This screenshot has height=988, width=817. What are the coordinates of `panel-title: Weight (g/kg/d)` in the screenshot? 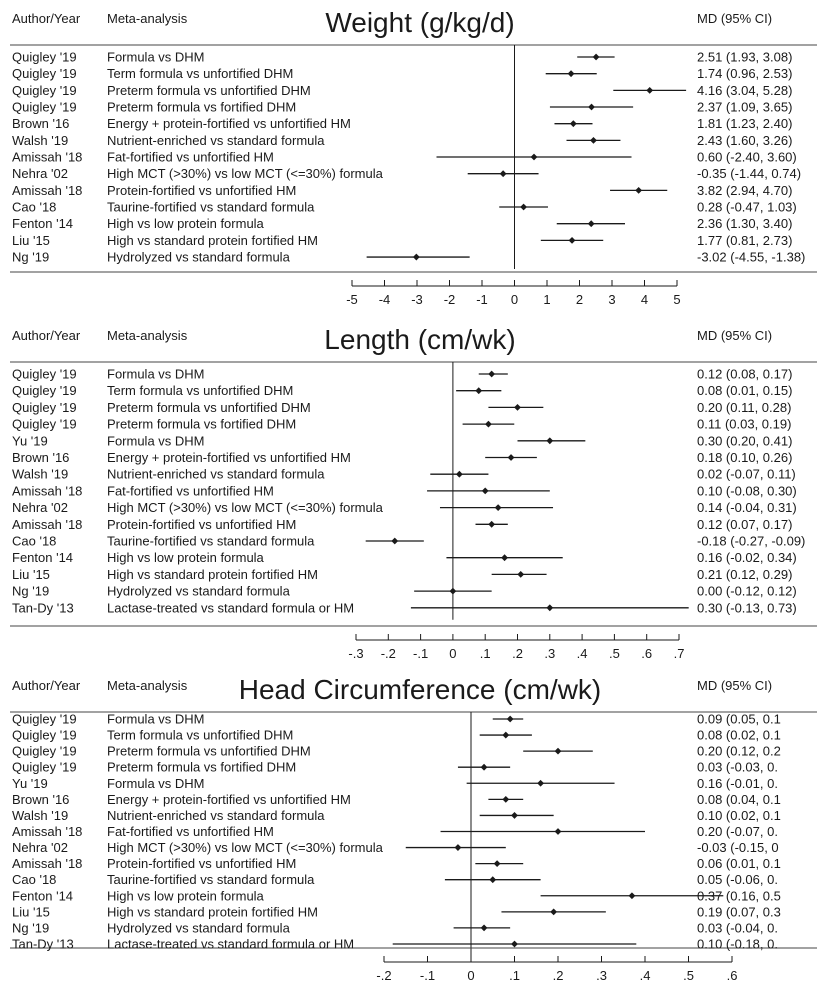 It's located at (419, 22).